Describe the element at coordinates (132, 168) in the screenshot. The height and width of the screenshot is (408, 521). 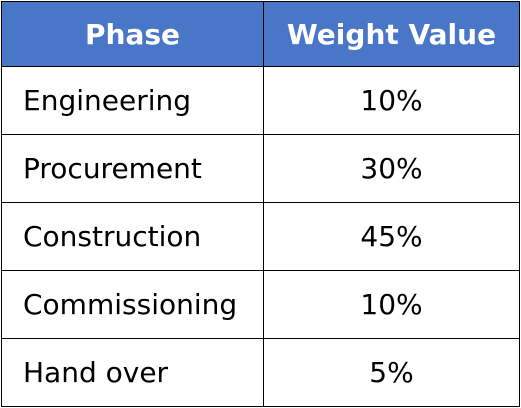
I see `phase-cell: Procurement` at that location.